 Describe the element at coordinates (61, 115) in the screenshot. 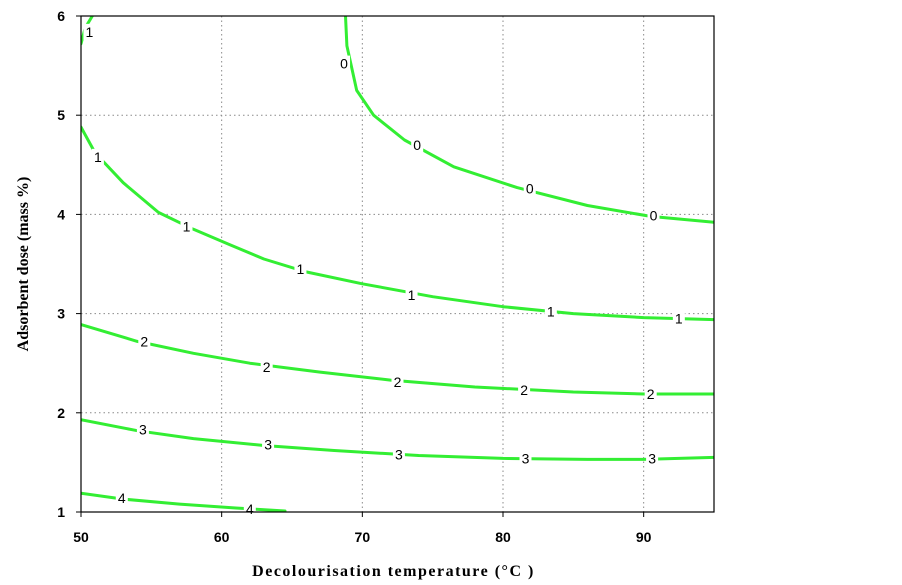

I see `y-tick-label: 5` at that location.